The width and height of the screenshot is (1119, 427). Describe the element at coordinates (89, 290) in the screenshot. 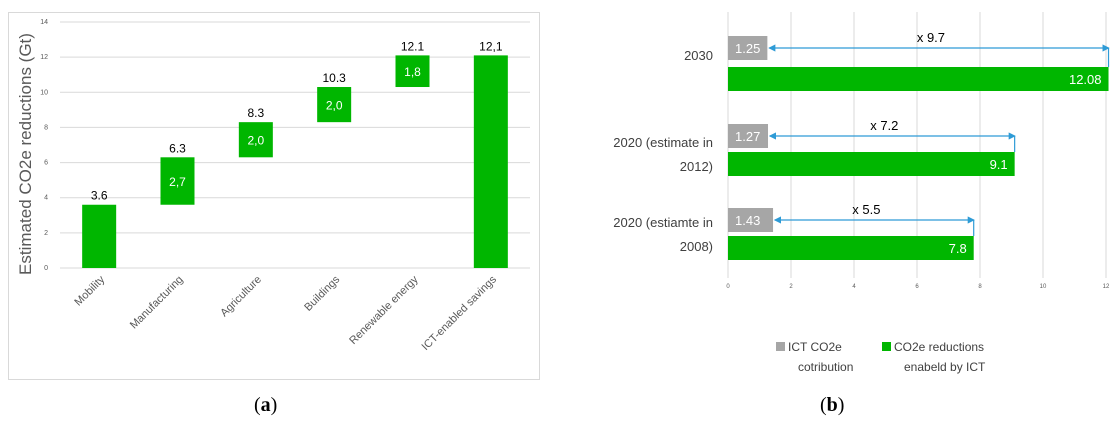

I see `x-category-label: Mobility` at that location.